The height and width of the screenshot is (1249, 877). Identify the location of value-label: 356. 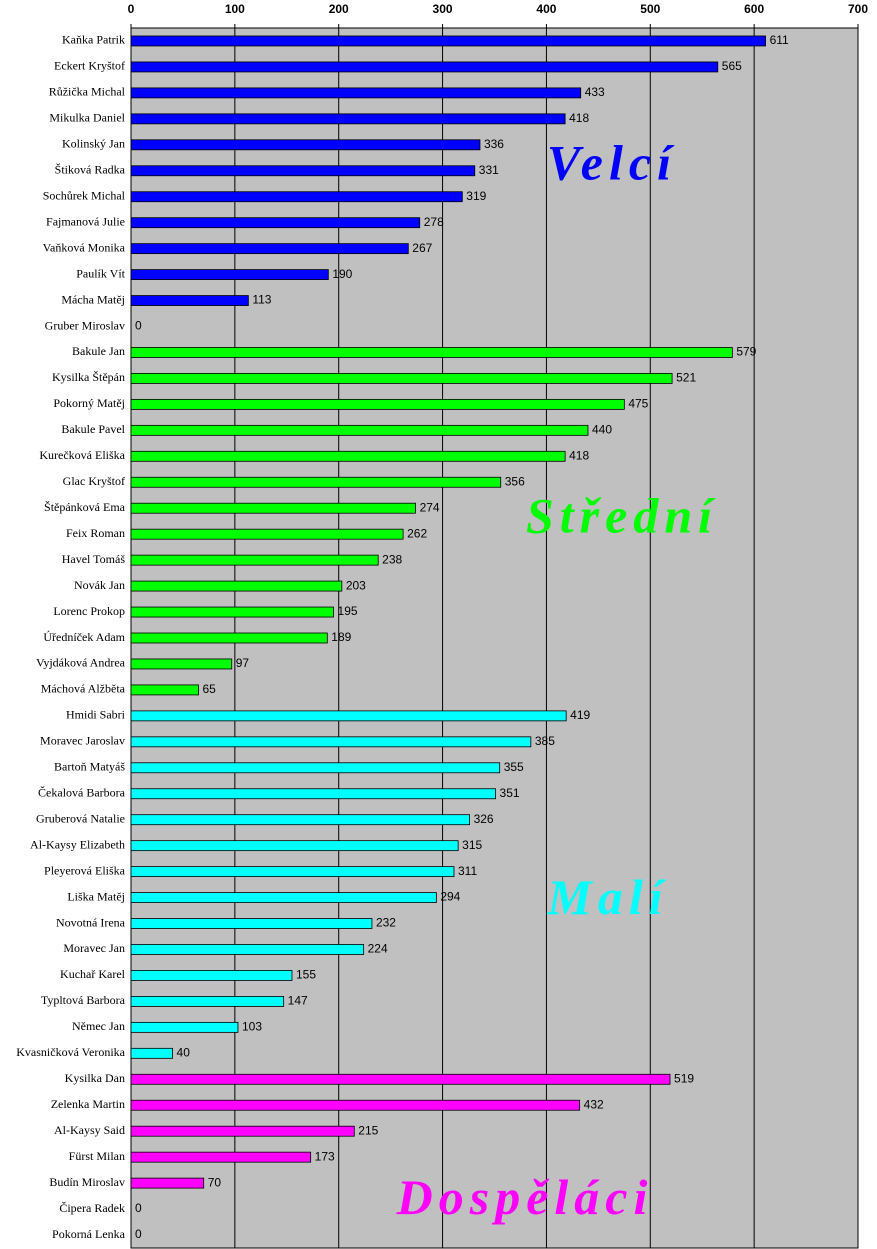
(515, 481).